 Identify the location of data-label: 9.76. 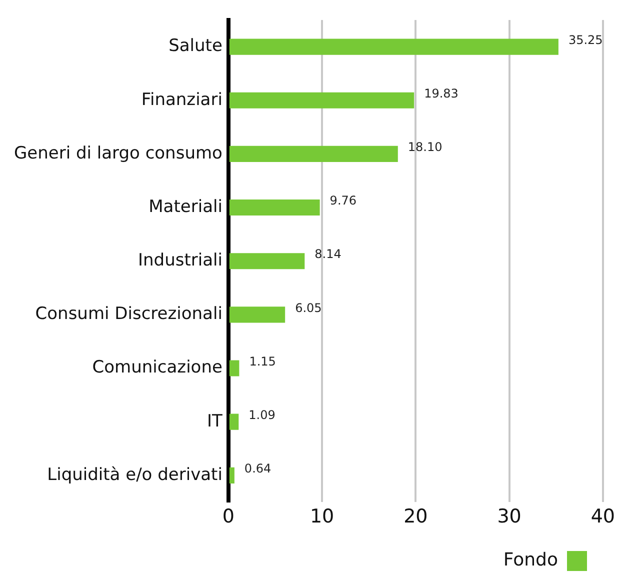
(343, 201).